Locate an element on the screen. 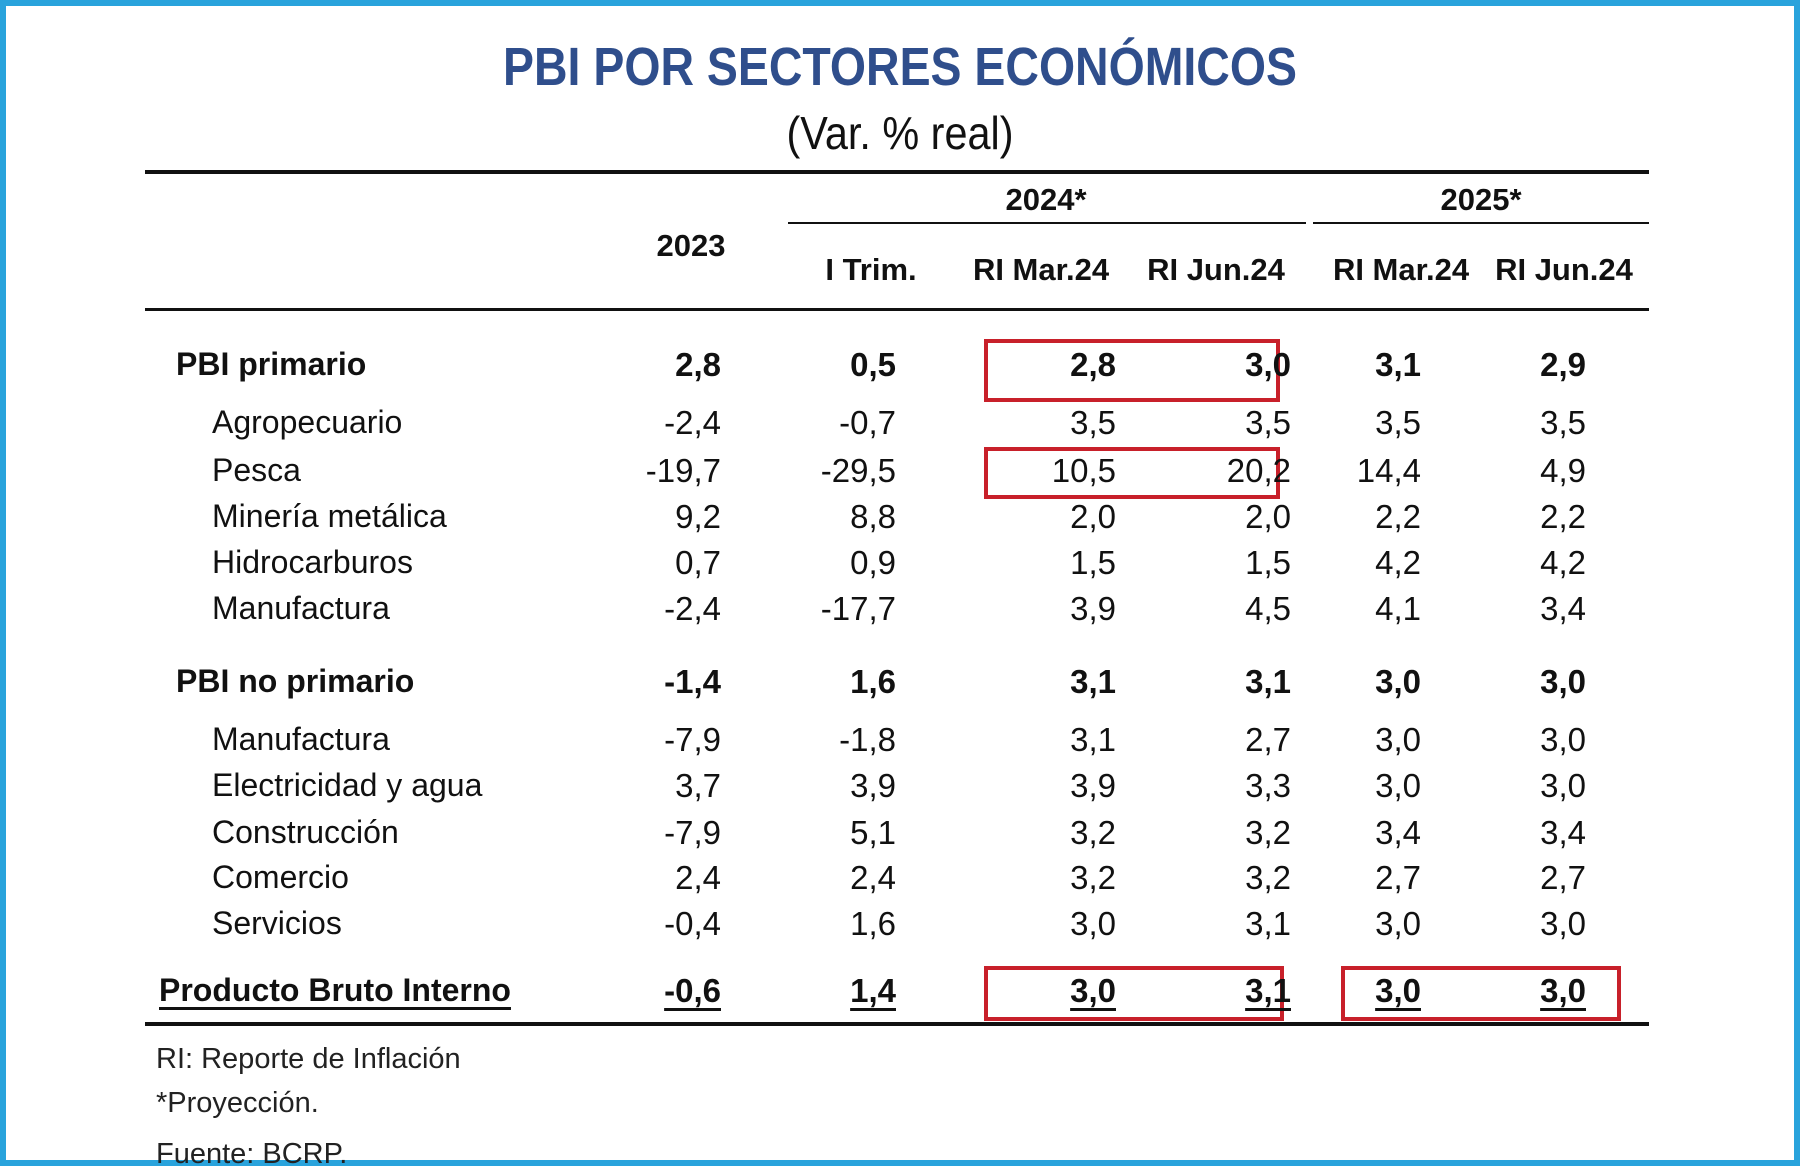 The image size is (1800, 1171). table-cell: 20,2 is located at coordinates (1258, 470).